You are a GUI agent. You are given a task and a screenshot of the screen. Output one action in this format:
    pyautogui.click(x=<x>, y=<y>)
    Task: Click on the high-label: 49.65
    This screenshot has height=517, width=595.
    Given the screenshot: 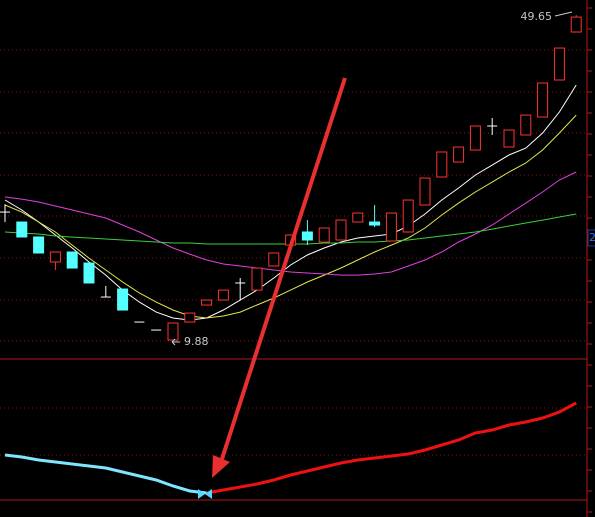 What is the action you would take?
    pyautogui.click(x=537, y=16)
    